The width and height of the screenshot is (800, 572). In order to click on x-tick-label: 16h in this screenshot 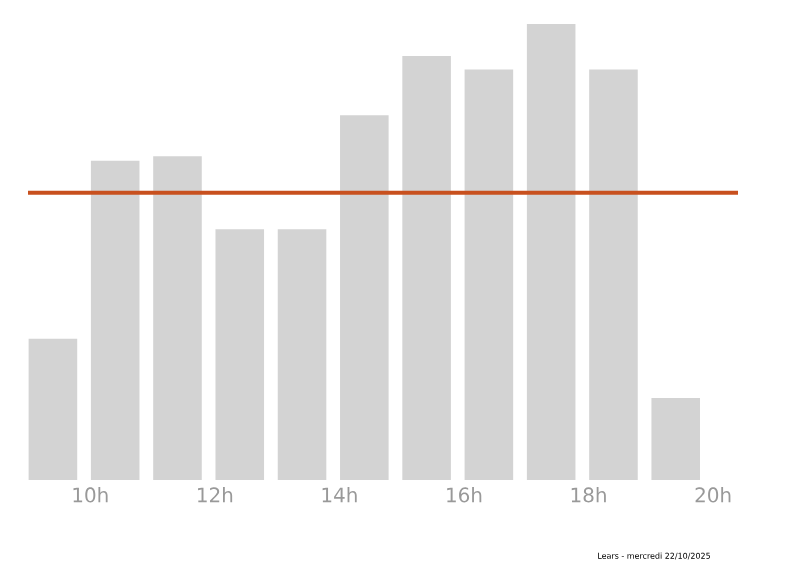, I will do `click(464, 495)`.